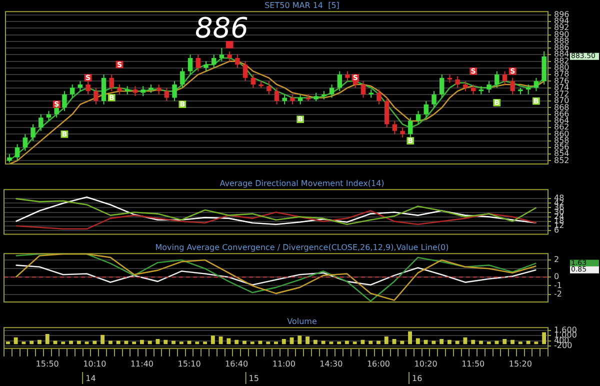  What do you see at coordinates (562, 101) in the screenshot?
I see `y-tick-label: 870` at bounding box center [562, 101].